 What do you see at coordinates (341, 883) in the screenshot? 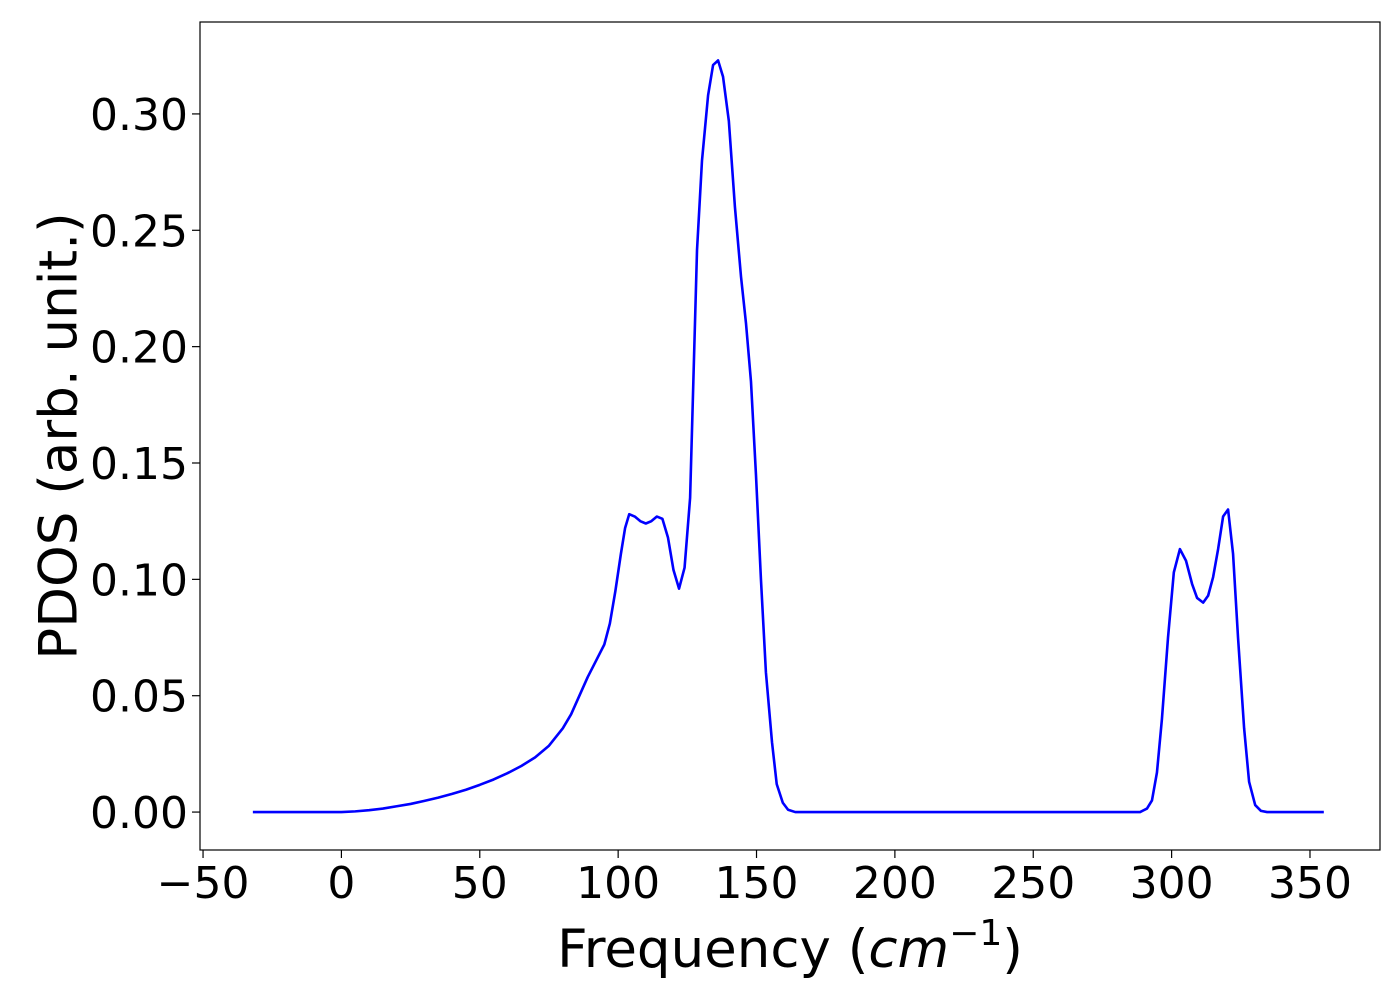
I see `x-tick-label: 0` at bounding box center [341, 883].